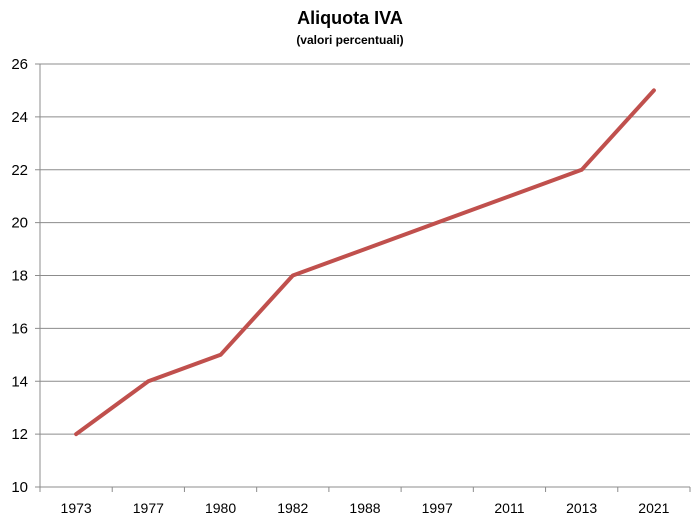 The image size is (700, 525). I want to click on y-tick-label: 26, so click(19, 64).